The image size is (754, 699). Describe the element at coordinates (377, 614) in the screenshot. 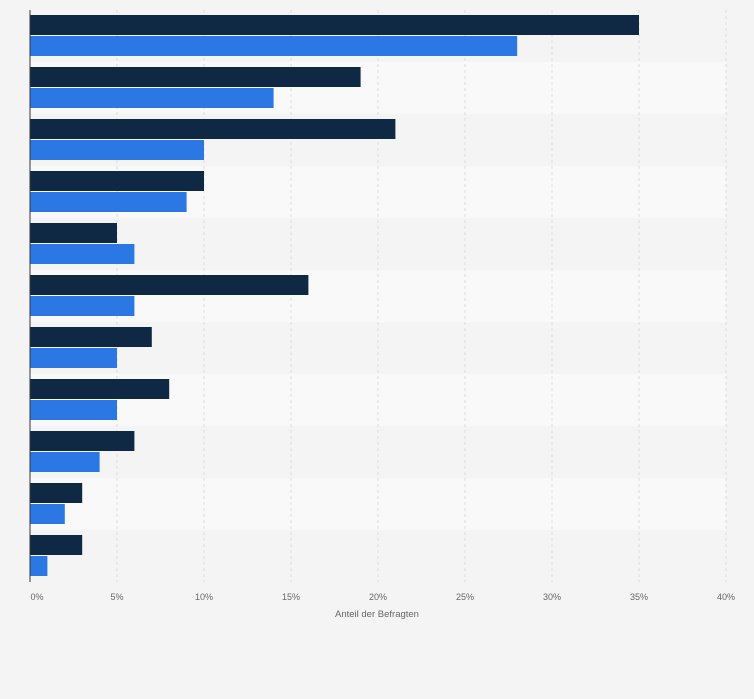

I see `x-axis-title: Anteil der Befragten` at that location.